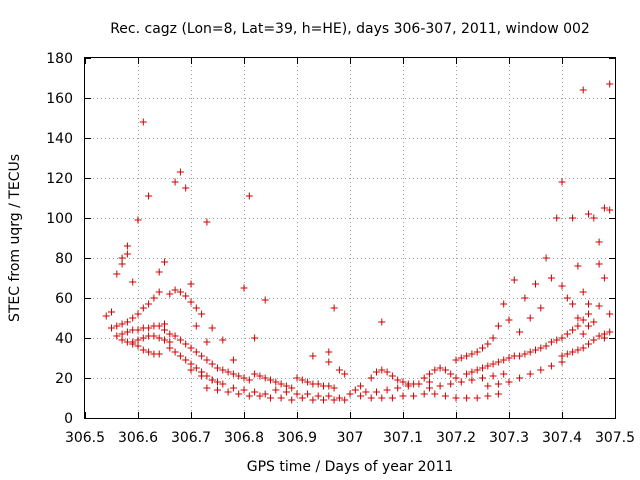  What do you see at coordinates (244, 438) in the screenshot?
I see `x-tick-label: 306.8` at bounding box center [244, 438].